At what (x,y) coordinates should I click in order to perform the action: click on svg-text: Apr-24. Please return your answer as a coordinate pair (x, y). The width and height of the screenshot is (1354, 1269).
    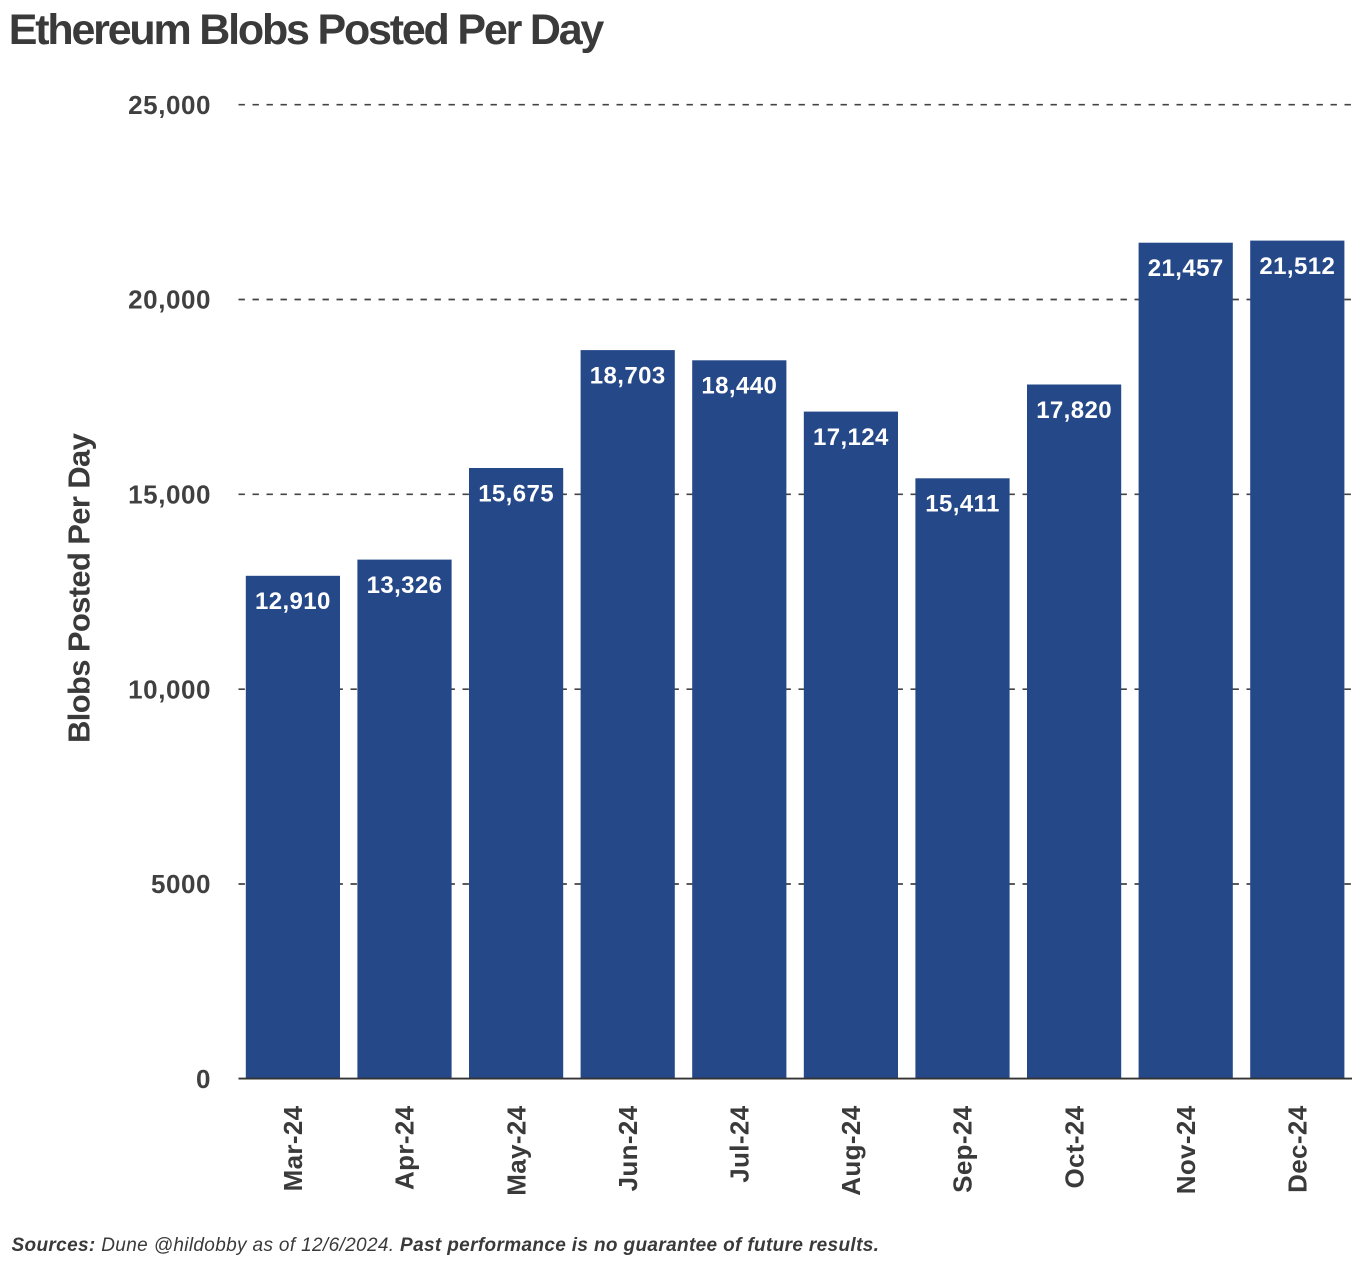
    Looking at the image, I should click on (405, 1147).